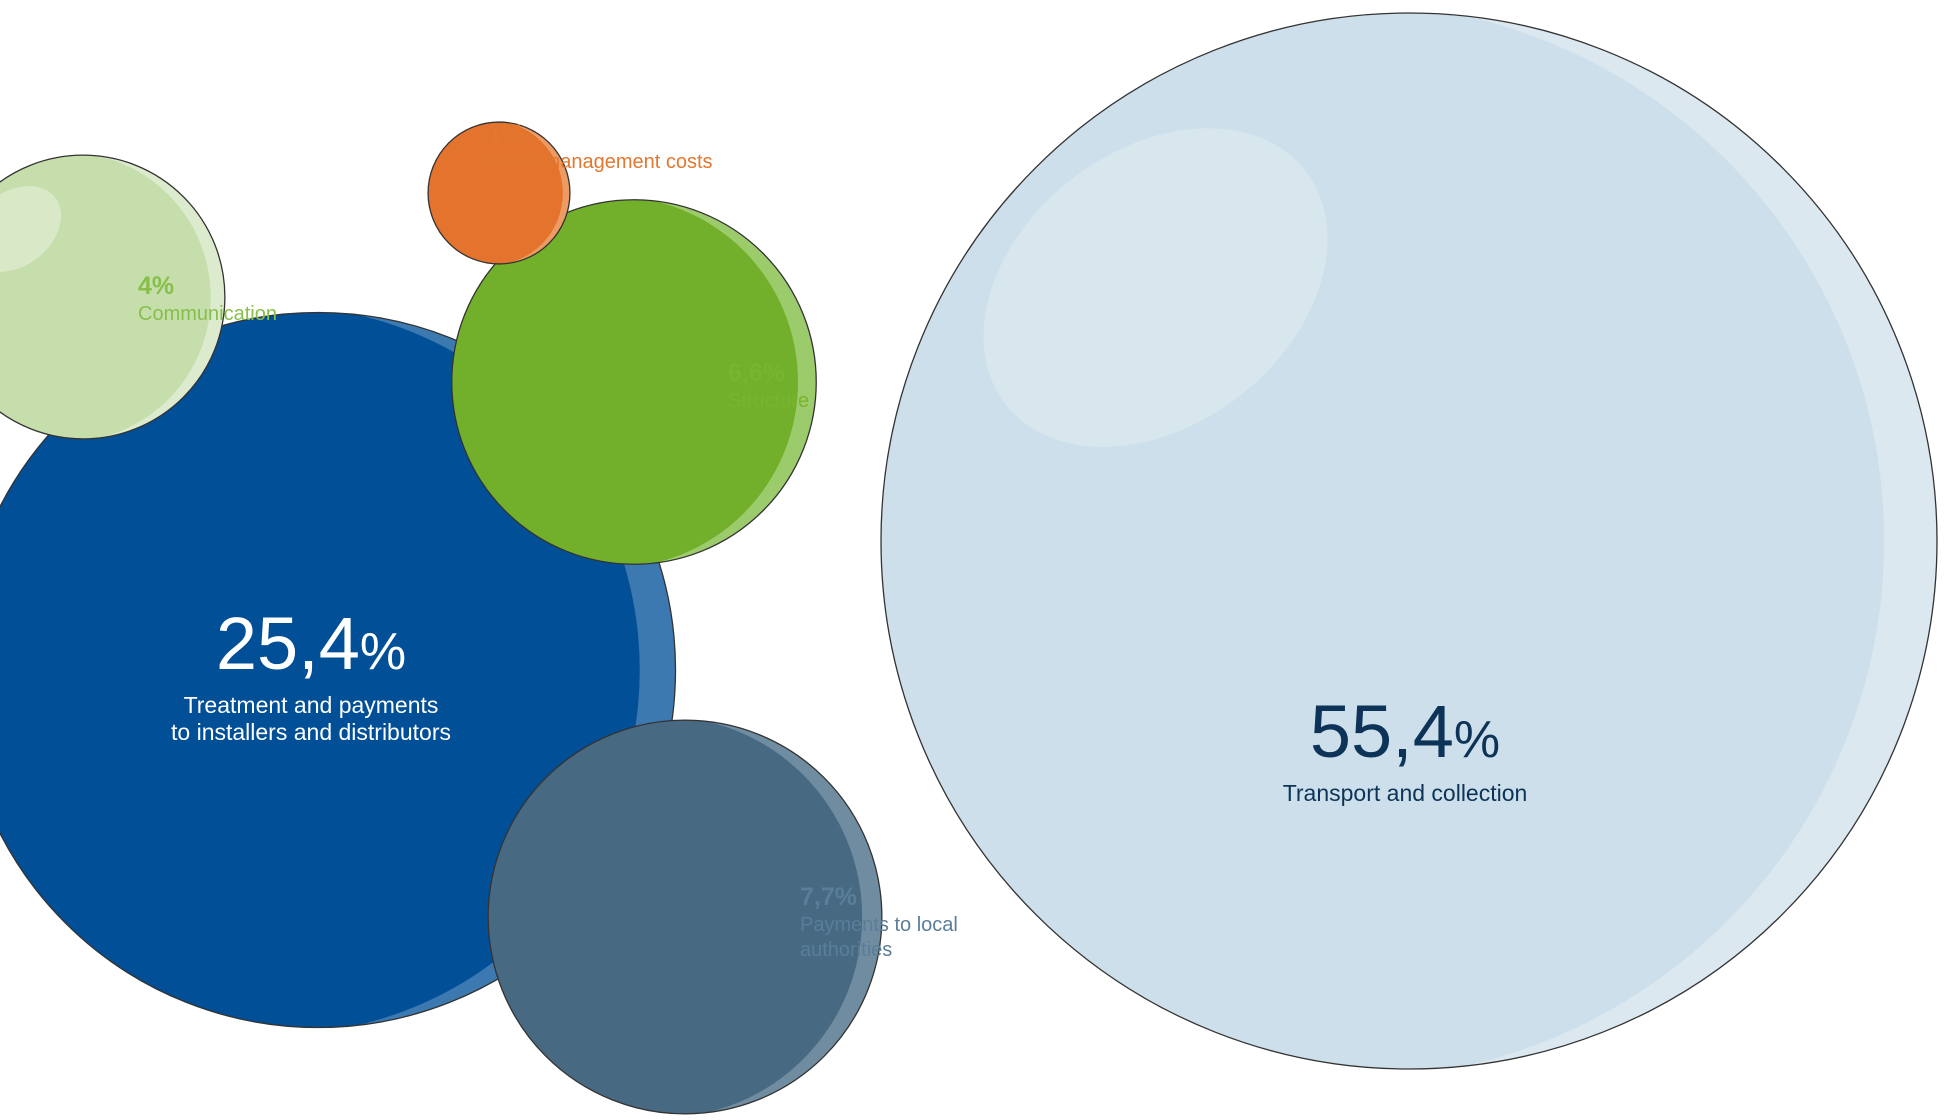 The height and width of the screenshot is (1120, 1950). What do you see at coordinates (311, 643) in the screenshot?
I see `bubble-treatment-value: 25,4%` at bounding box center [311, 643].